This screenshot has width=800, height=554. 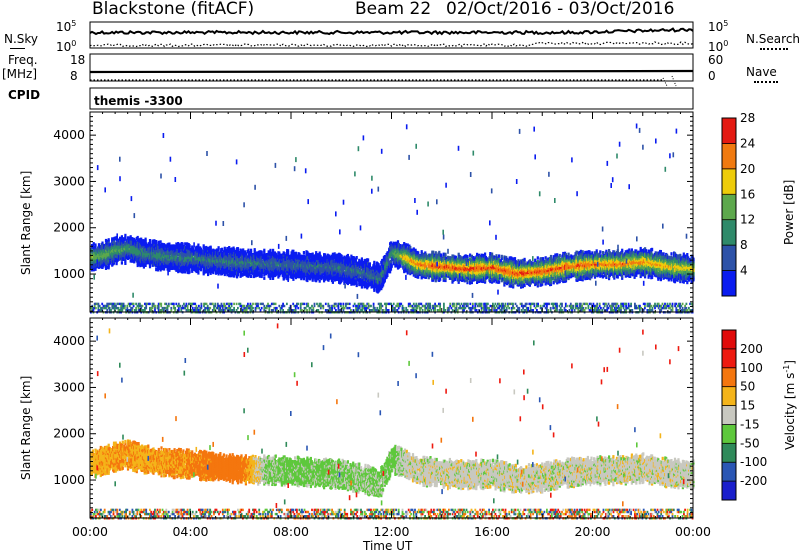 What do you see at coordinates (173, 9) in the screenshot?
I see `station-title: Blackstone (fitACF)` at bounding box center [173, 9].